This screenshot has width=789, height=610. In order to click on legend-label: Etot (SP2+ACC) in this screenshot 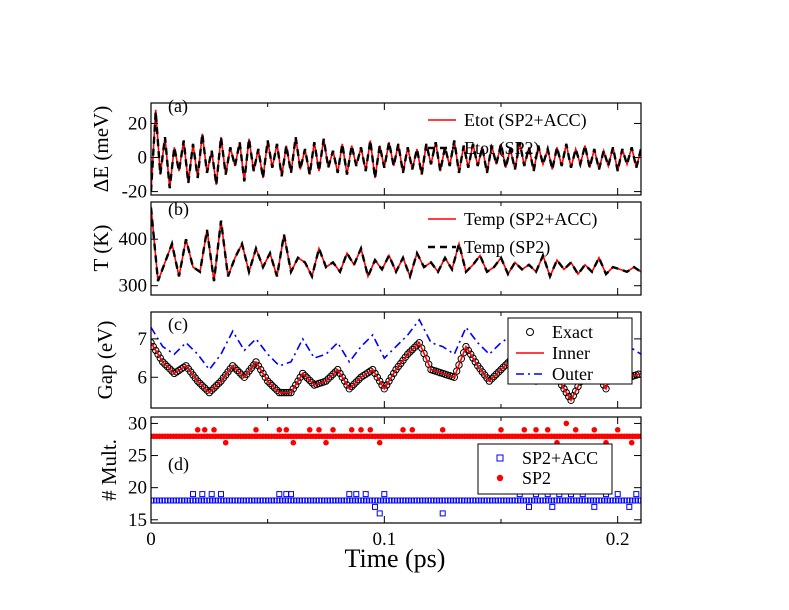, I will do `click(525, 120)`.